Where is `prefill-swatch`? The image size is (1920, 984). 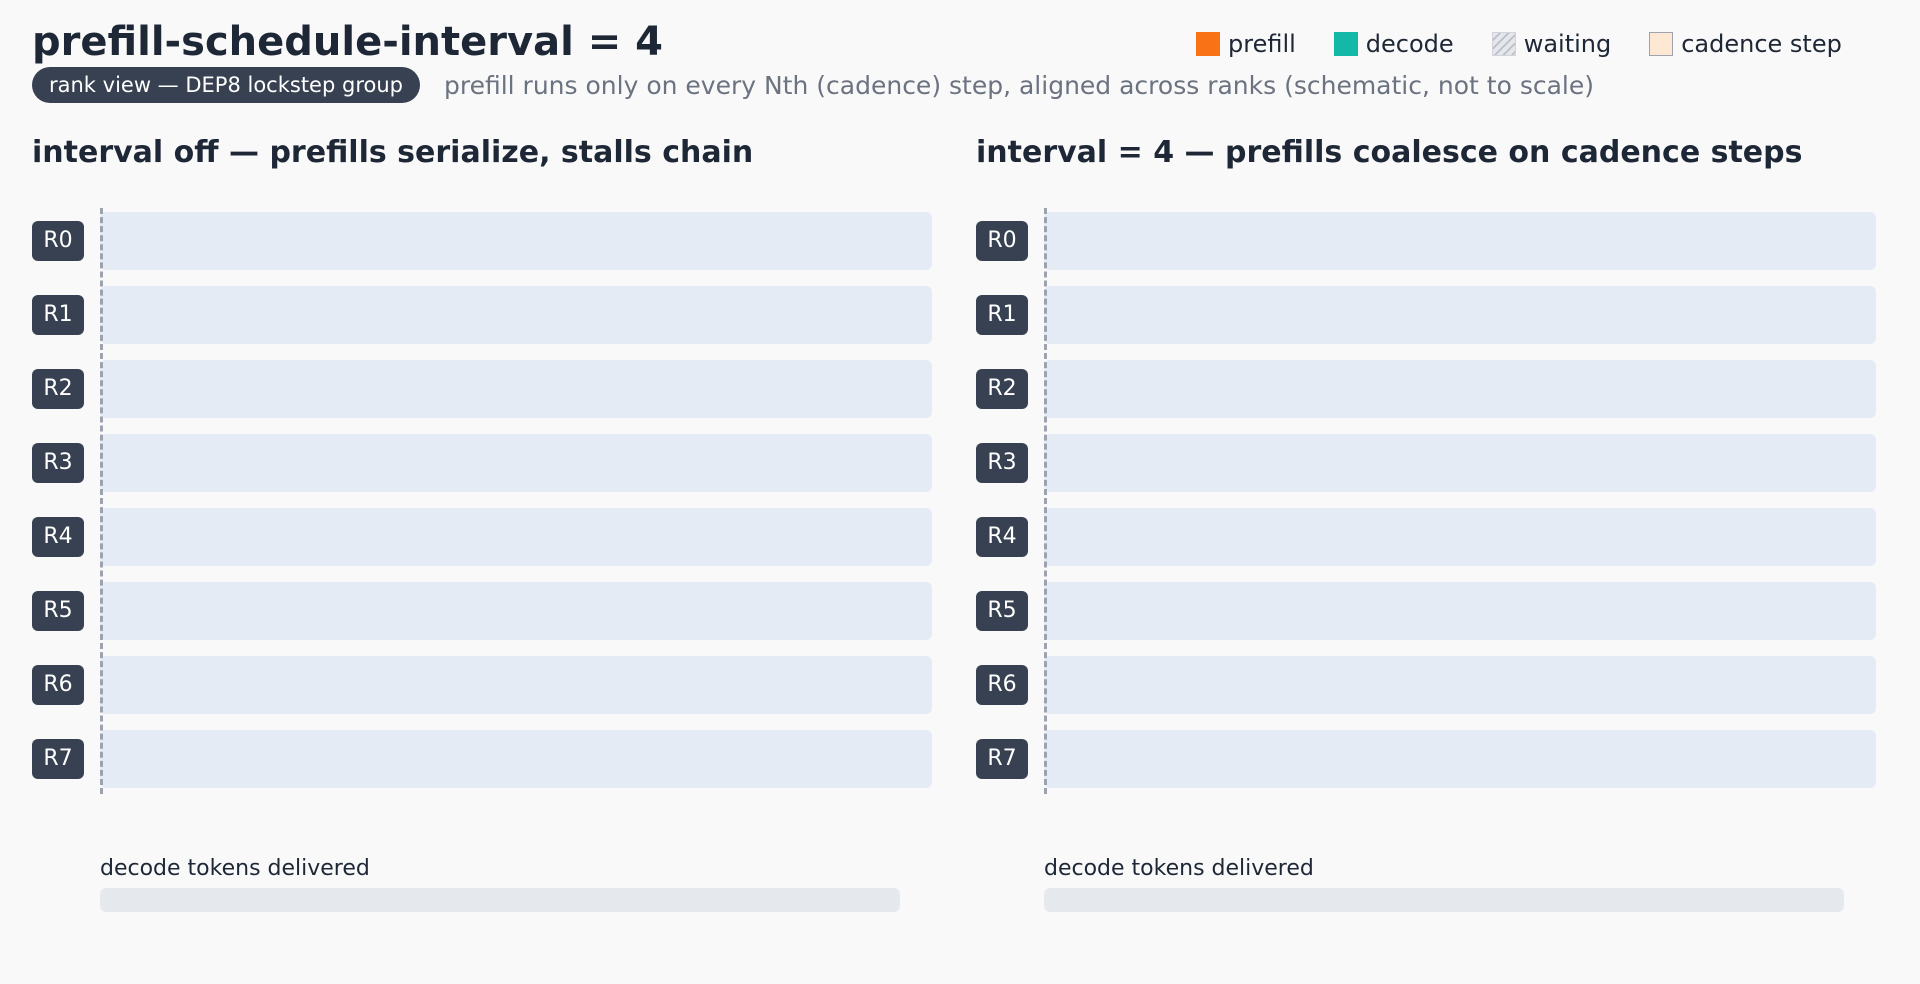 prefill-swatch is located at coordinates (1208, 44).